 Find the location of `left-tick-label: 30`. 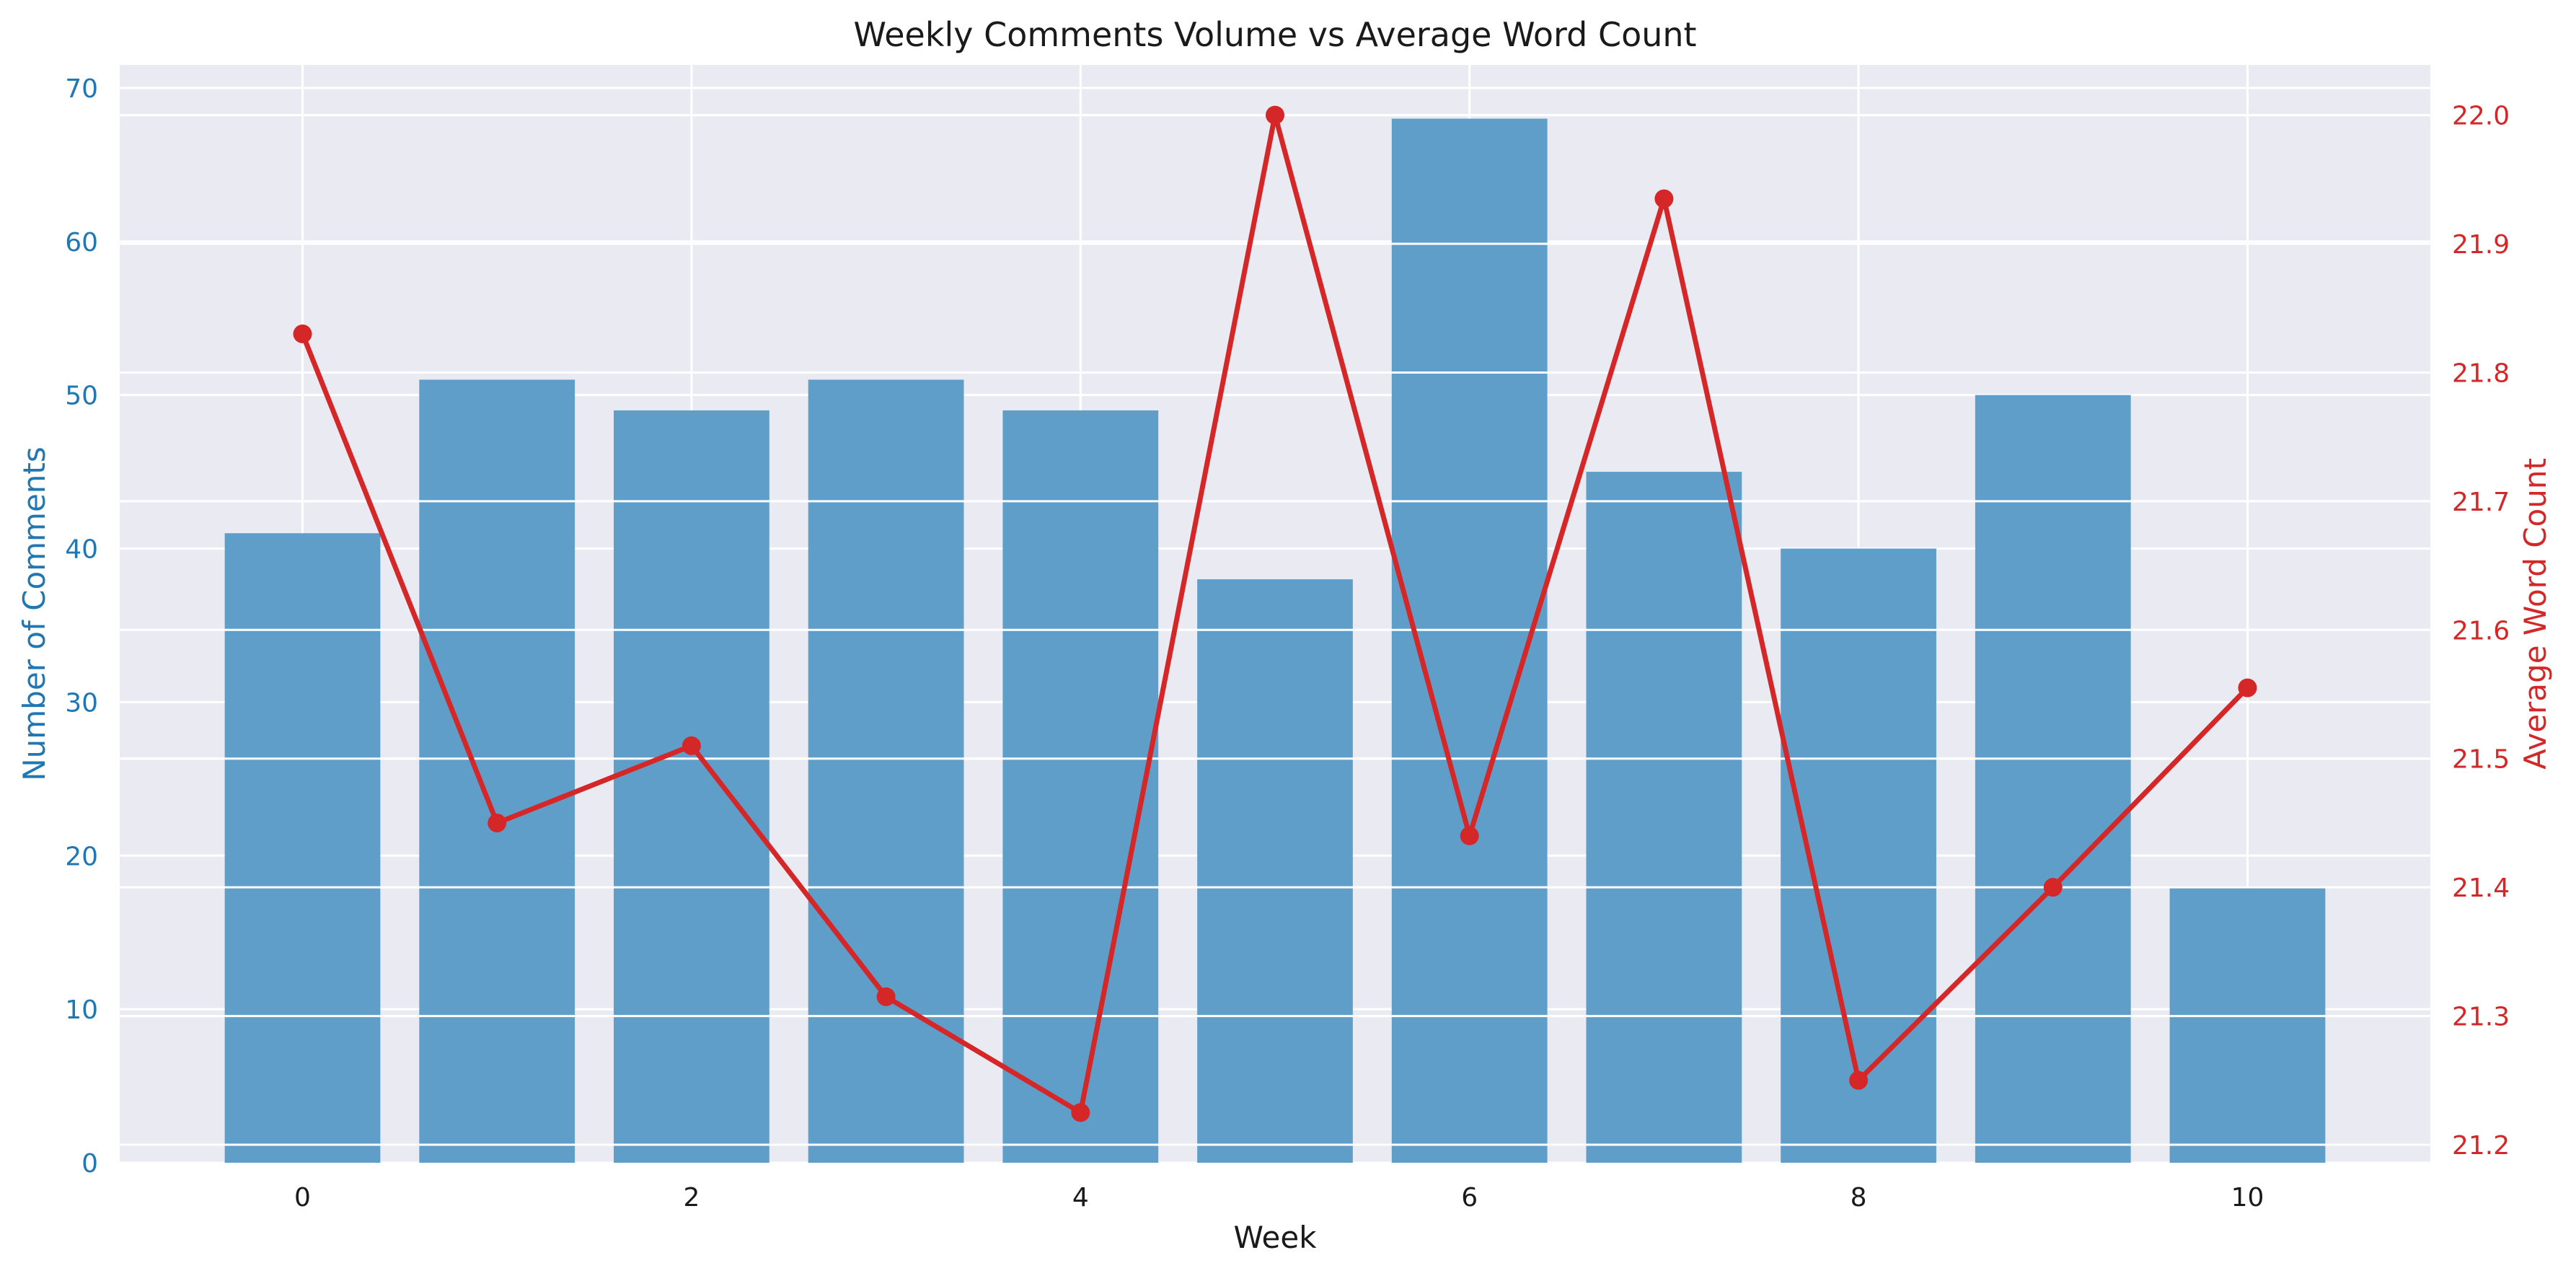

left-tick-label: 30 is located at coordinates (81, 703).